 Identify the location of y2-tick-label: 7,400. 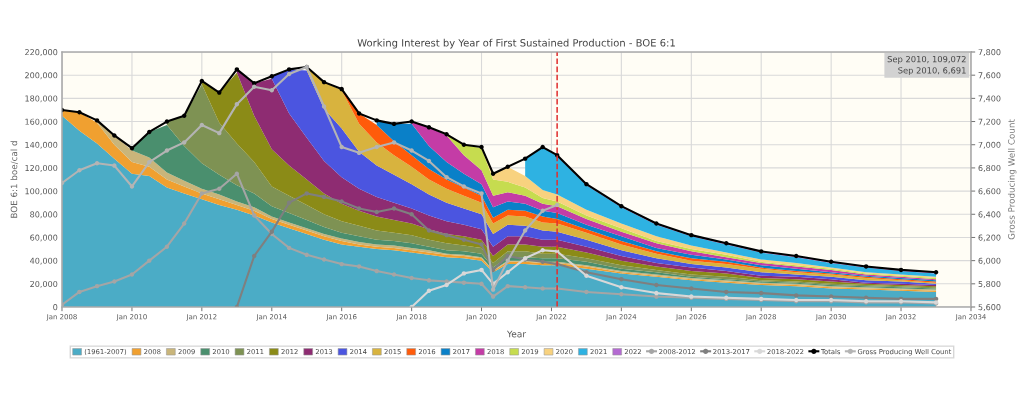
(989, 99).